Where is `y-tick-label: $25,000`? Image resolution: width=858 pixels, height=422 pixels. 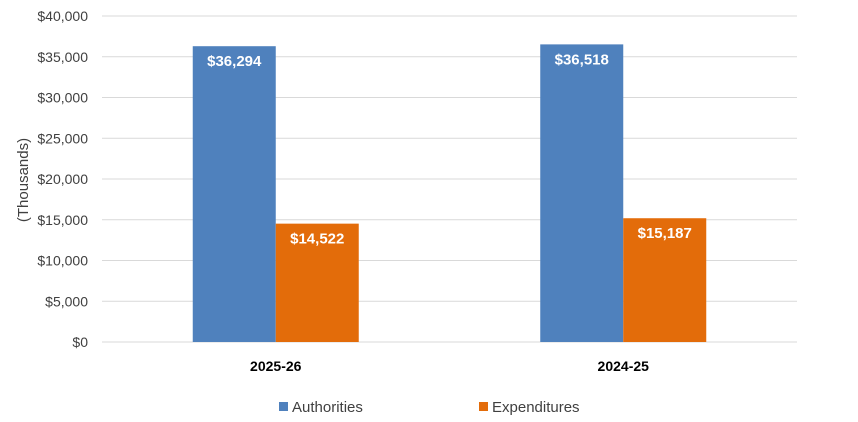 y-tick-label: $25,000 is located at coordinates (62, 138).